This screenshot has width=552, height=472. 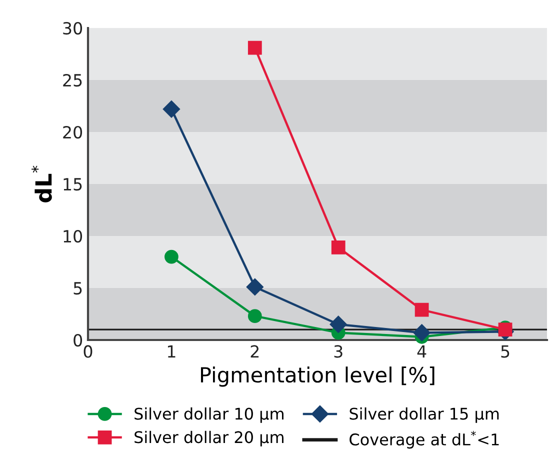 I want to click on x-tick-label: 3, so click(x=338, y=351).